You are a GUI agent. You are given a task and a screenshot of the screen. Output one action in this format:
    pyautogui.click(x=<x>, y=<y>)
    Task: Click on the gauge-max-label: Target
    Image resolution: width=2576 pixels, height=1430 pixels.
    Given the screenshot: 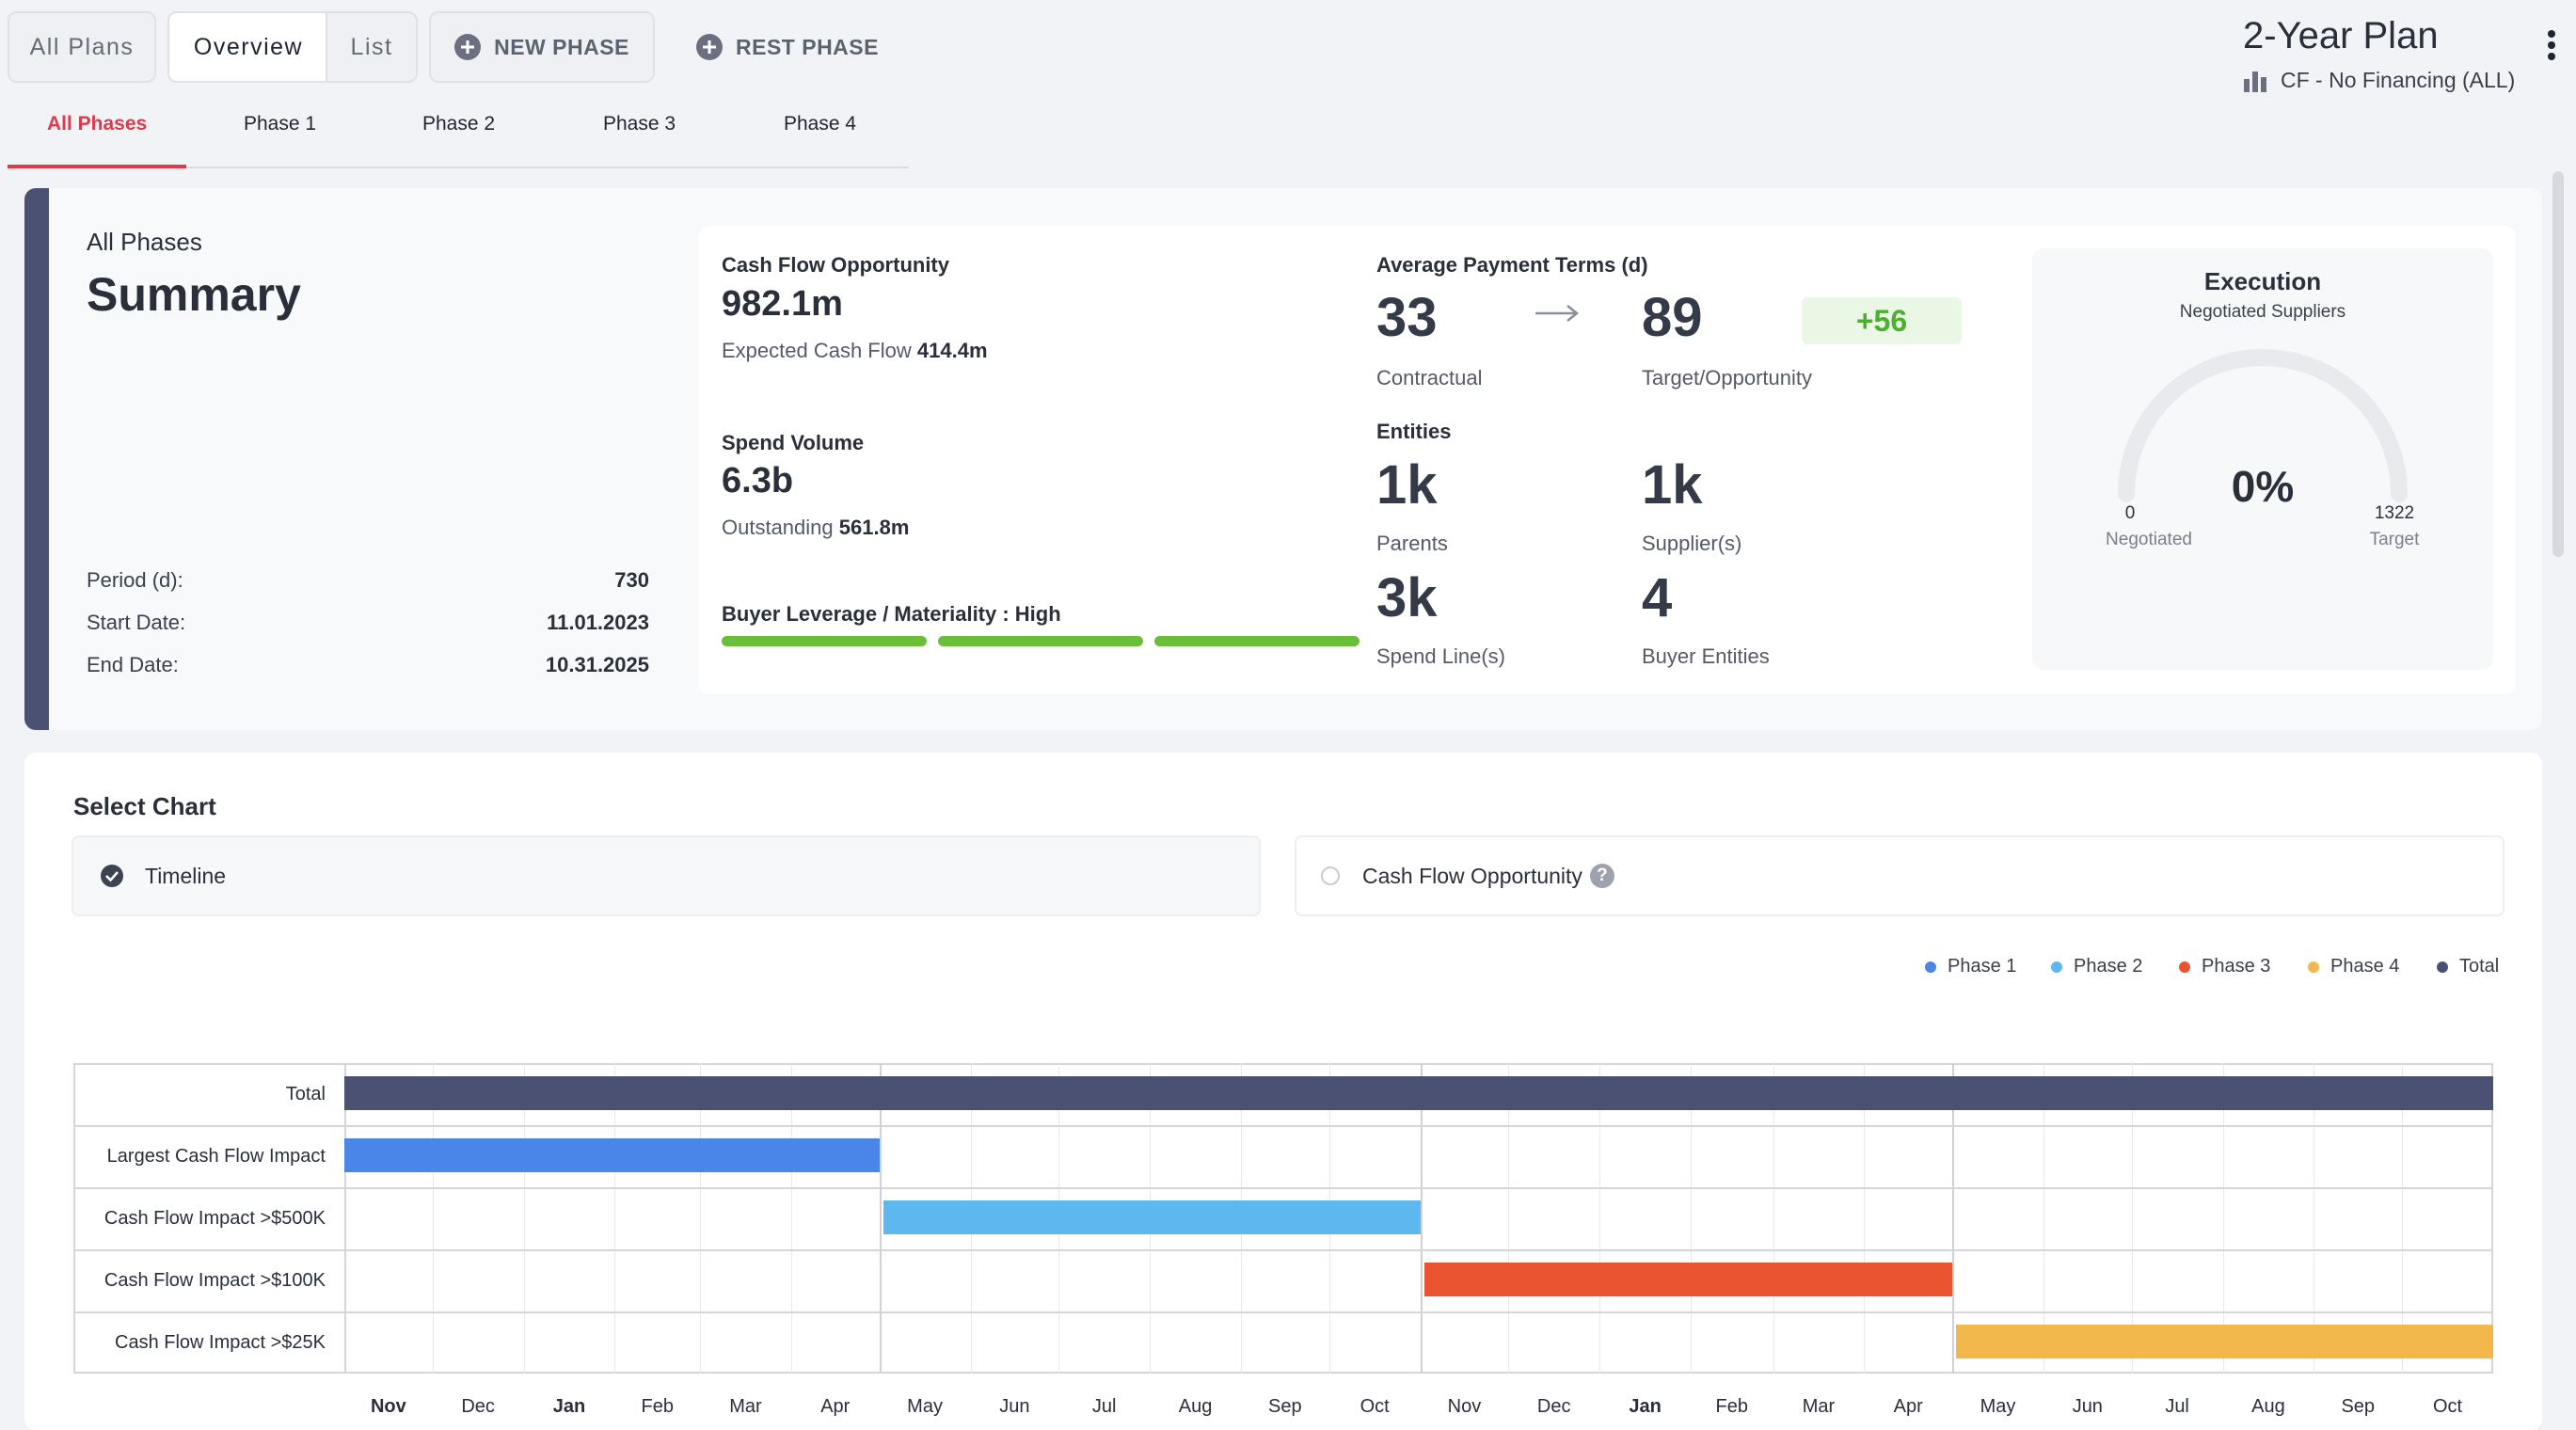 What is the action you would take?
    pyautogui.click(x=2395, y=539)
    